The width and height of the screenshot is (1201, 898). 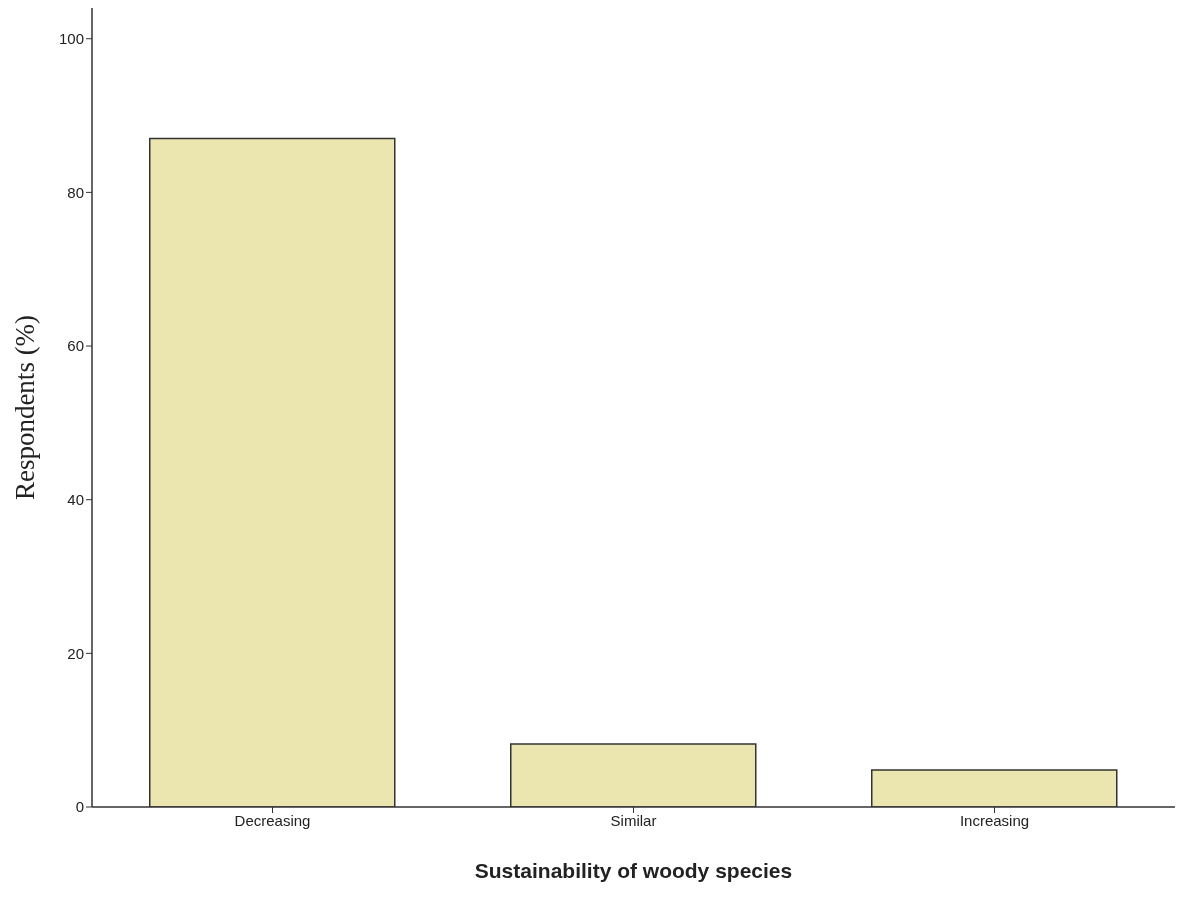 I want to click on y-tick-label: 60, so click(x=75, y=346).